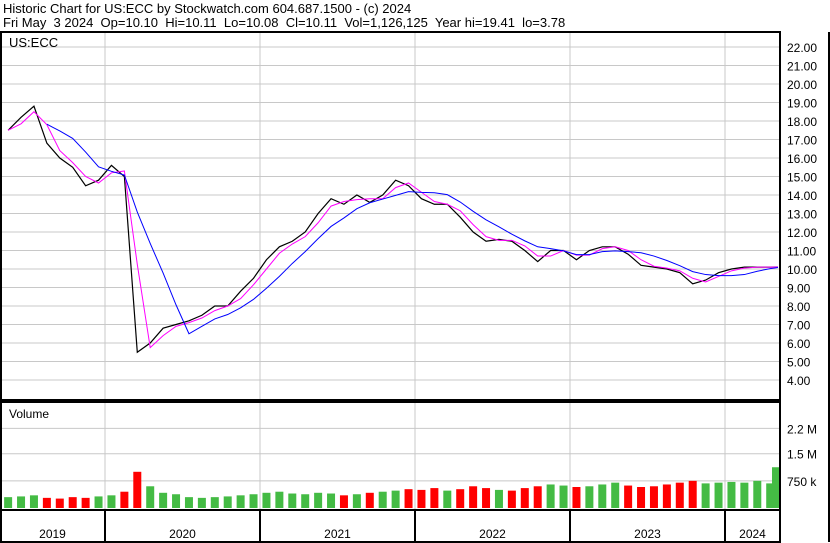 The image size is (830, 543). Describe the element at coordinates (802, 270) in the screenshot. I see `price-tick-label: 10.00` at that location.